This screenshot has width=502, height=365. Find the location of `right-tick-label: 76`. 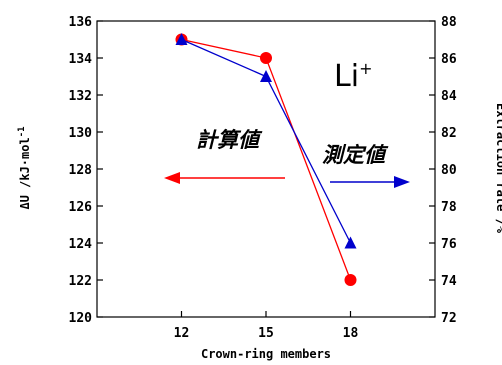

right-tick-label: 76 is located at coordinates (449, 244).